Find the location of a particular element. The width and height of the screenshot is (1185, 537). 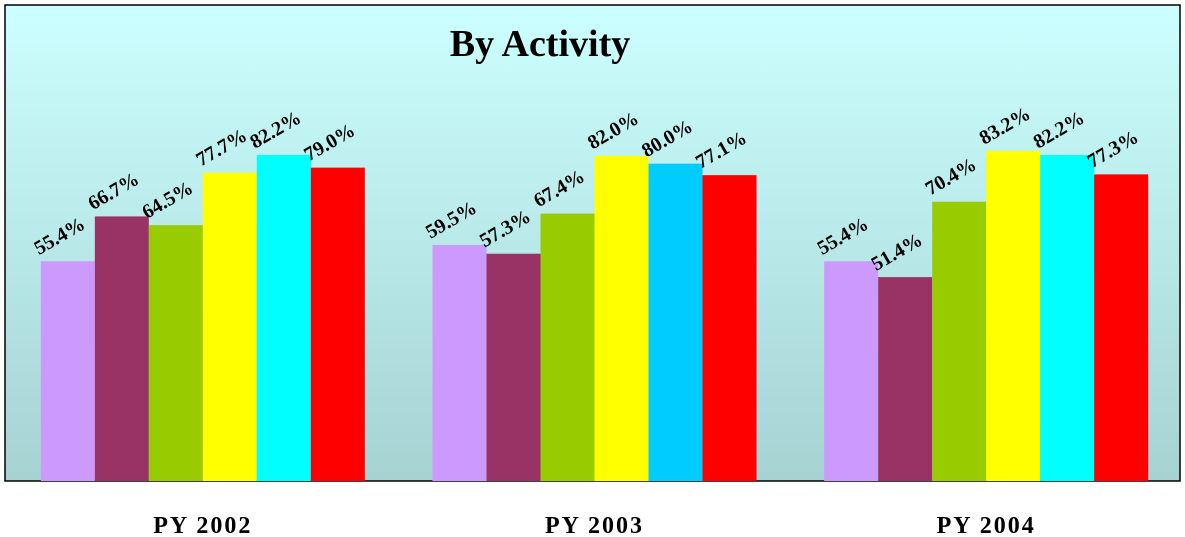

chart-title: By Activity is located at coordinates (540, 44).